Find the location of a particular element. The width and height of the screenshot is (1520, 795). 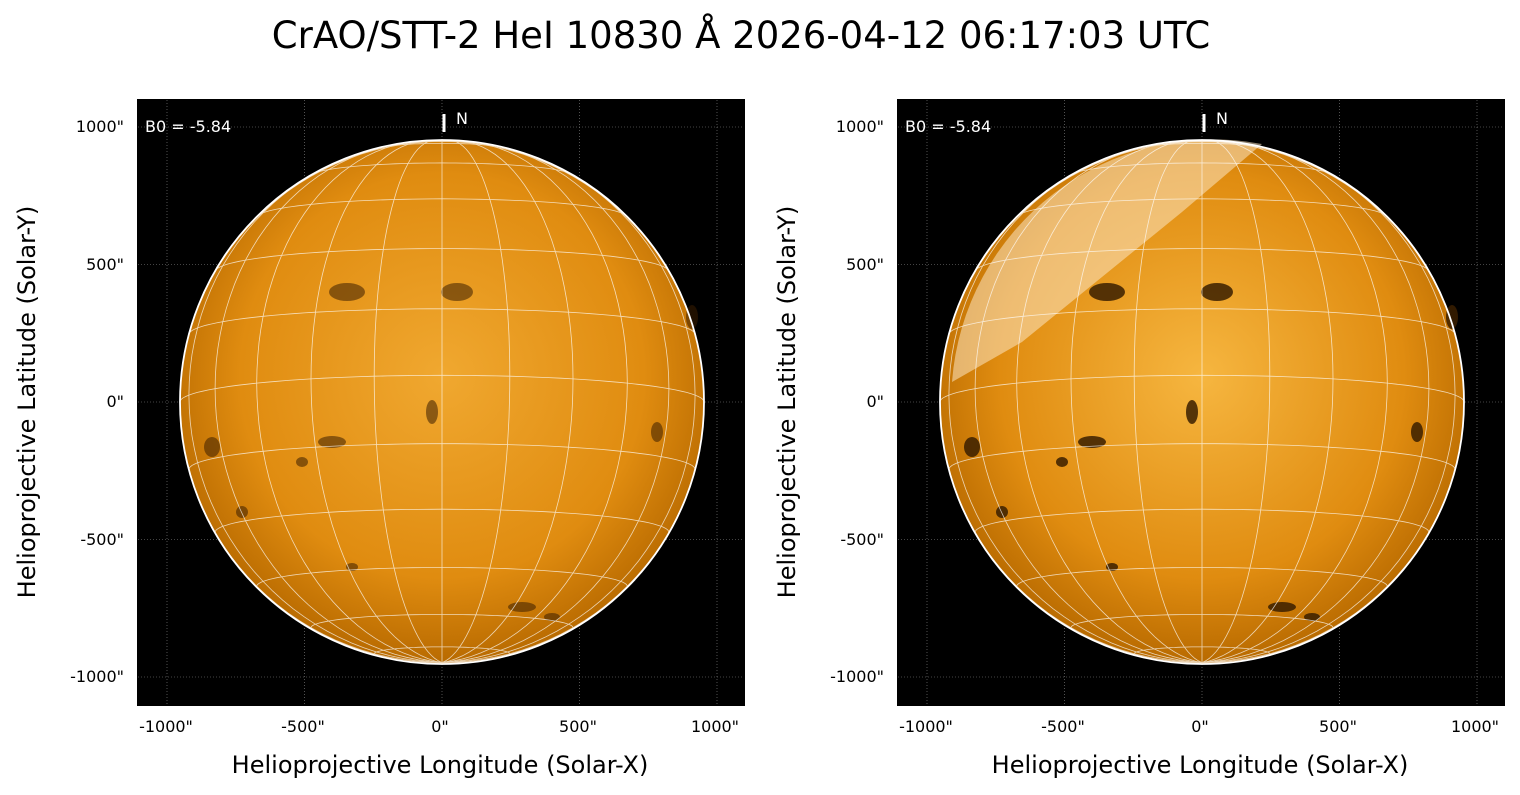

bright-limb-region is located at coordinates (1107, 260).